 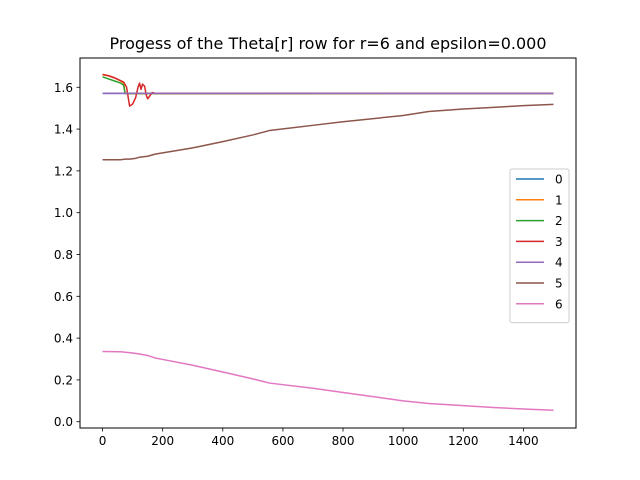 What do you see at coordinates (559, 180) in the screenshot?
I see `legend-label: 0` at bounding box center [559, 180].